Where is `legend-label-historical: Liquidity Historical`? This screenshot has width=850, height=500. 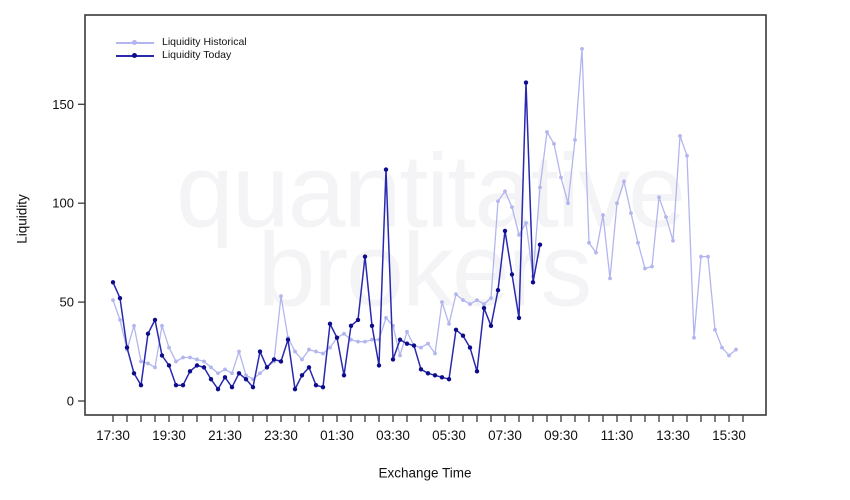 legend-label-historical: Liquidity Historical is located at coordinates (204, 42).